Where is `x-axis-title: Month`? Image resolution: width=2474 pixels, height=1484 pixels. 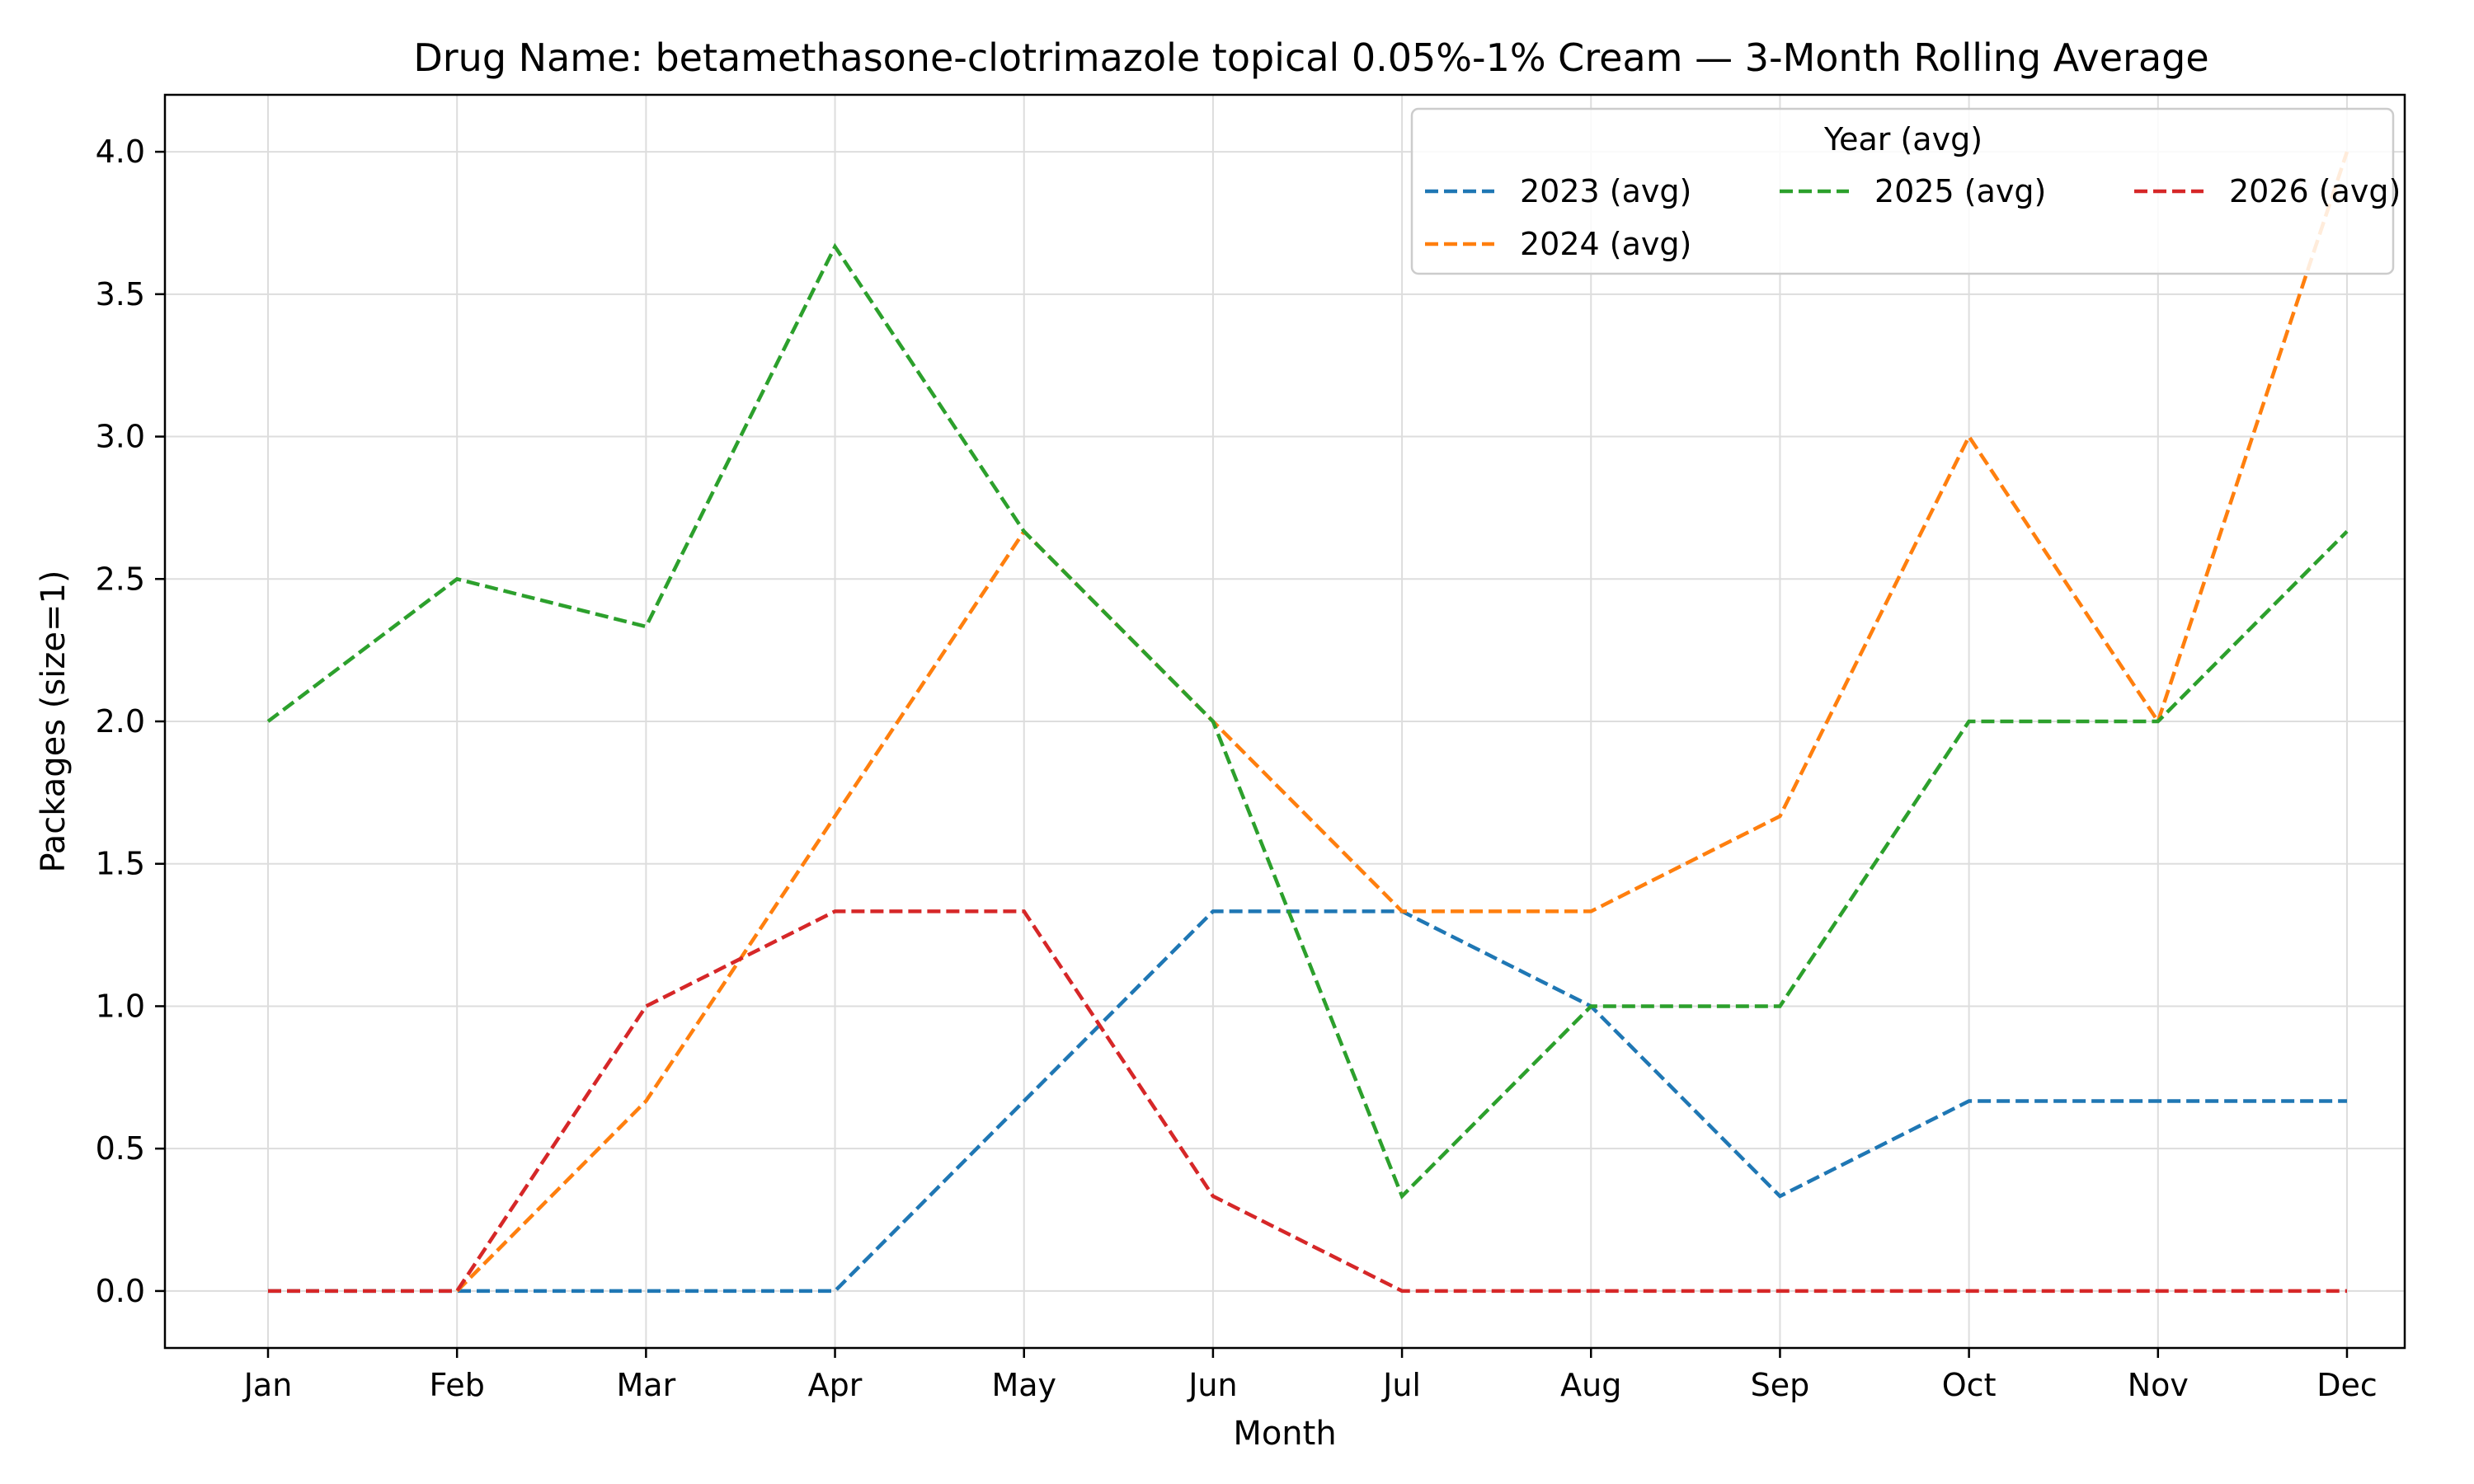 x-axis-title: Month is located at coordinates (1284, 1434).